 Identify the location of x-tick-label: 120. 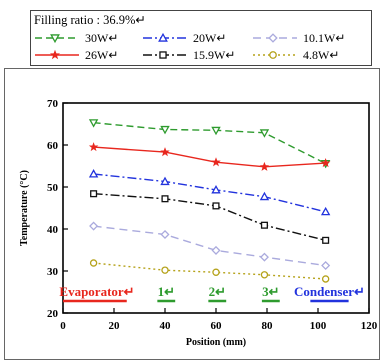
(369, 326).